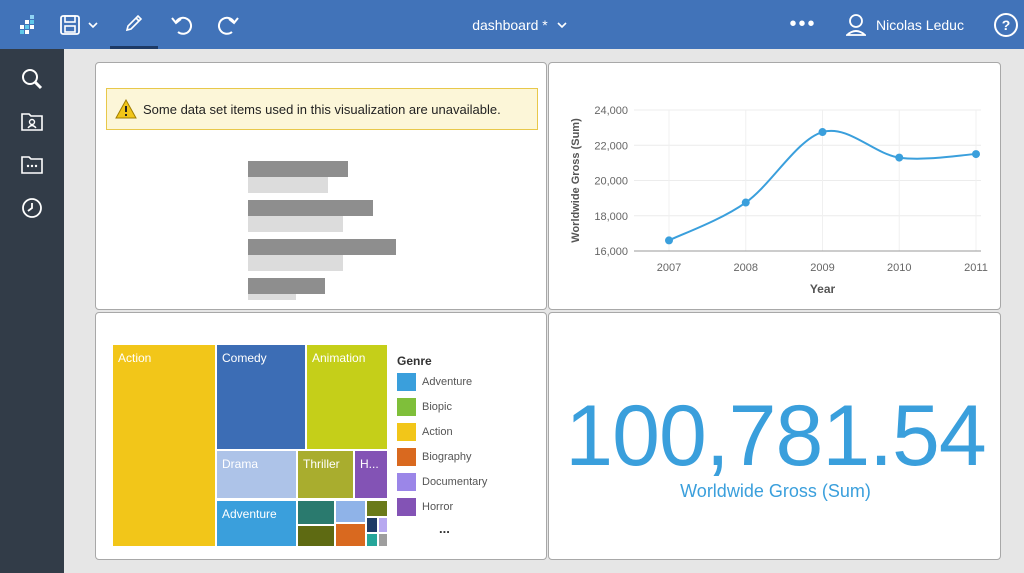 The height and width of the screenshot is (573, 1024). I want to click on legend-item-adventure: Adventure, so click(434, 382).